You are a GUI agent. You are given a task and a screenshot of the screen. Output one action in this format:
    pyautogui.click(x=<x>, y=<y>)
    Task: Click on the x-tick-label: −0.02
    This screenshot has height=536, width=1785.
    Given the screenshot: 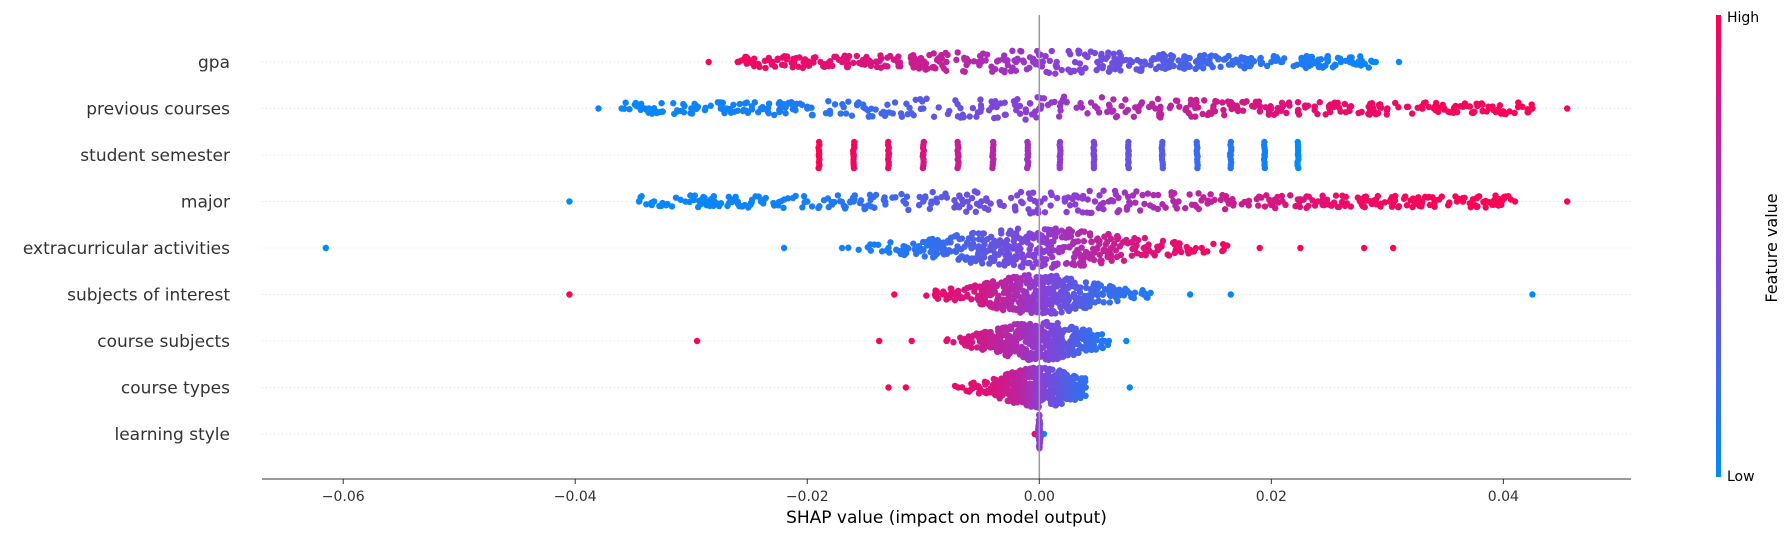 What is the action you would take?
    pyautogui.click(x=807, y=497)
    